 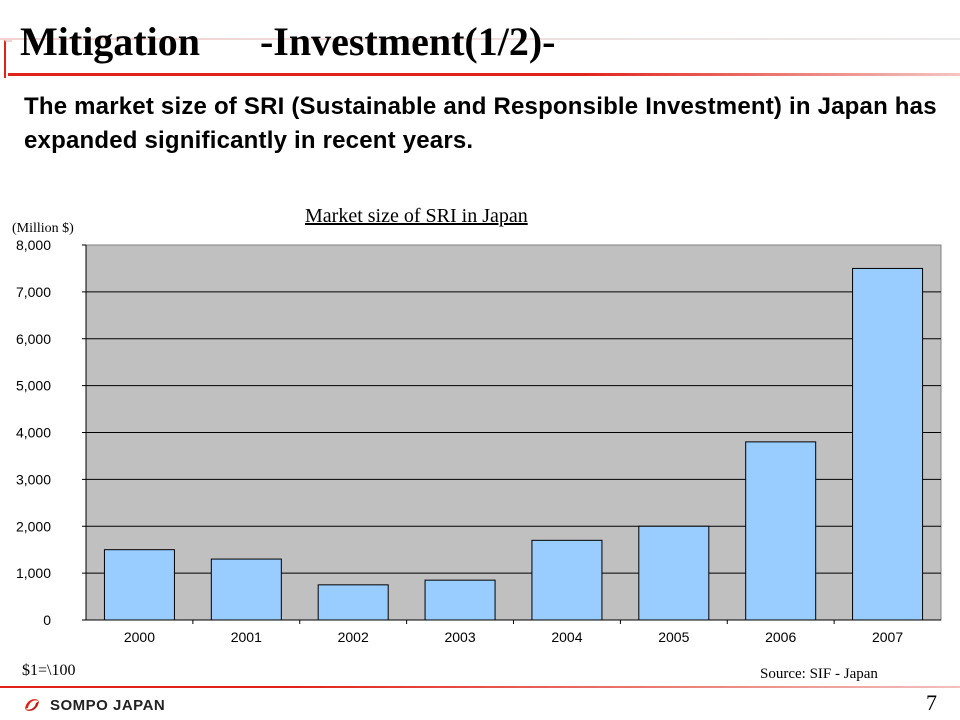 What do you see at coordinates (459, 637) in the screenshot?
I see `x-tick-label-2003: 2003` at bounding box center [459, 637].